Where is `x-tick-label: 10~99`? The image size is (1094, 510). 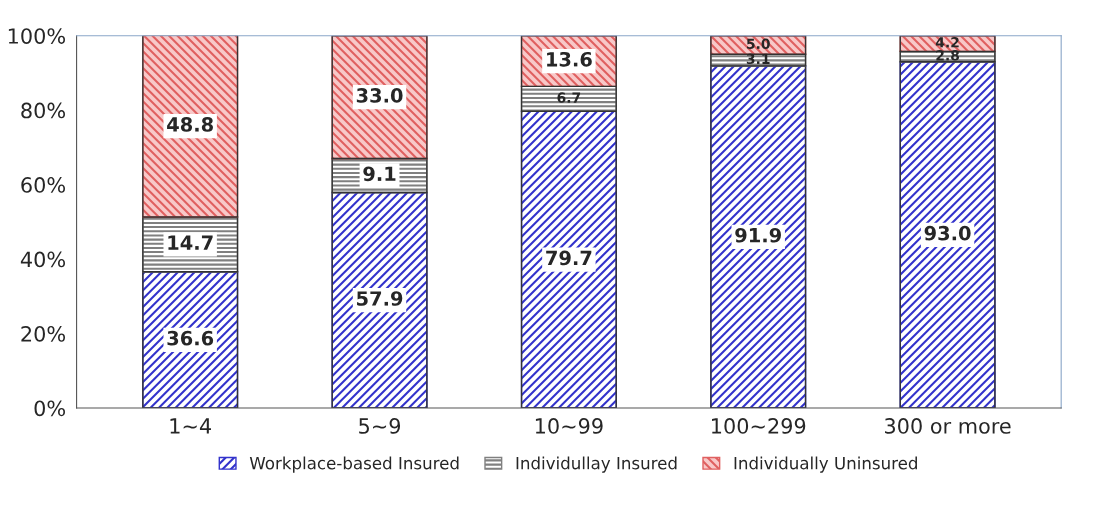 x-tick-label: 10~99 is located at coordinates (569, 426).